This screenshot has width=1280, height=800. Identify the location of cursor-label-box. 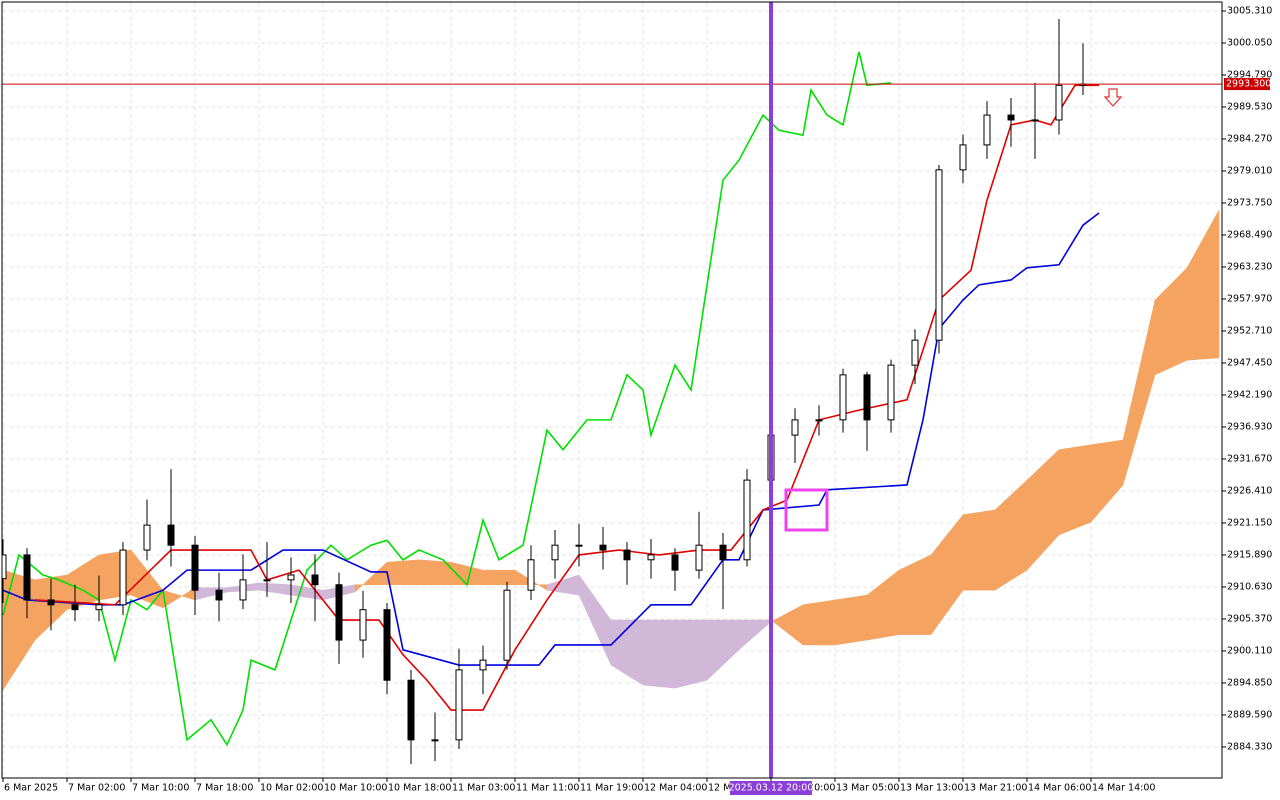
(771, 788).